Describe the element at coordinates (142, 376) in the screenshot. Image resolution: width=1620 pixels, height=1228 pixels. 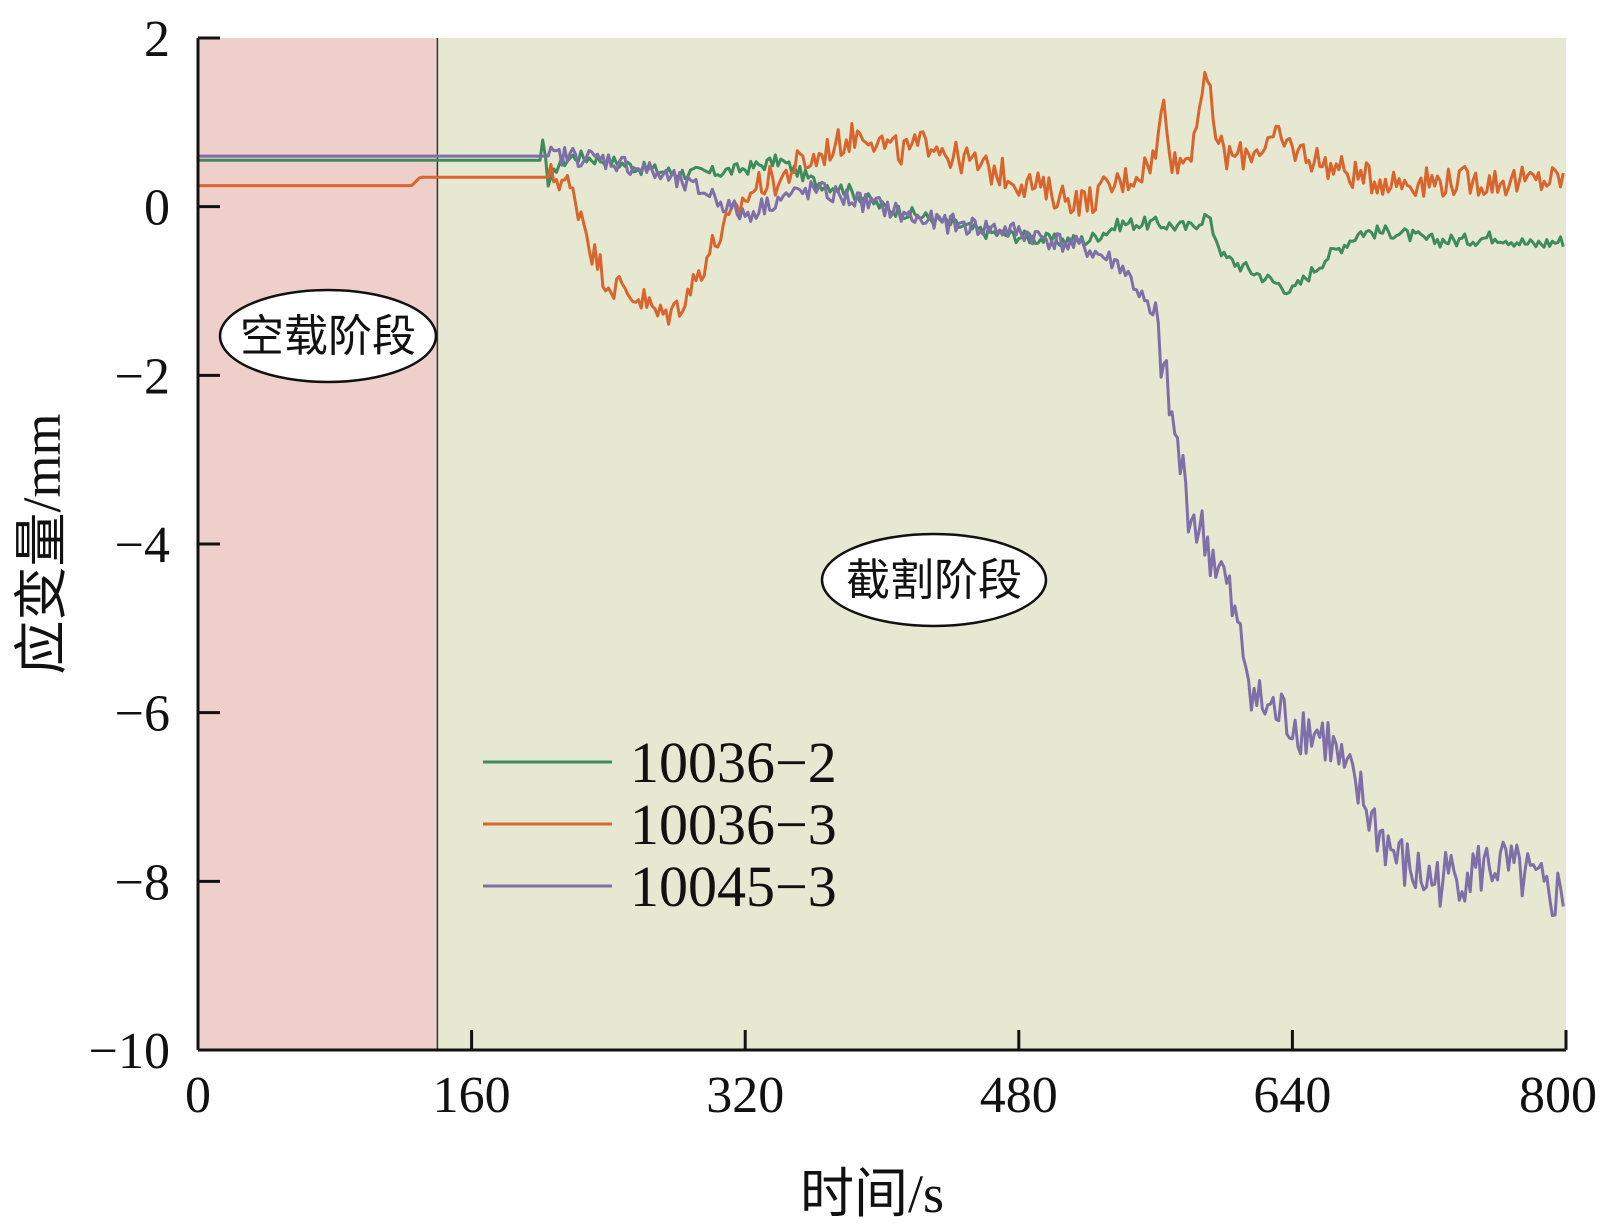
I see `y-tick-label-2: −2` at that location.